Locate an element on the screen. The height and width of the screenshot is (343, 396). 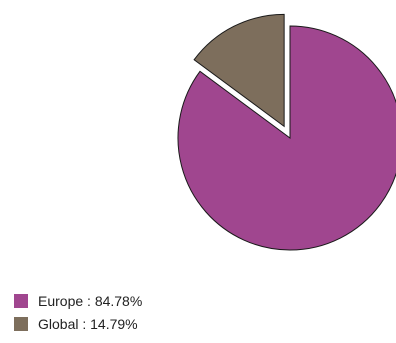
legend-label-europe: Europe : 84.78% is located at coordinates (90, 300).